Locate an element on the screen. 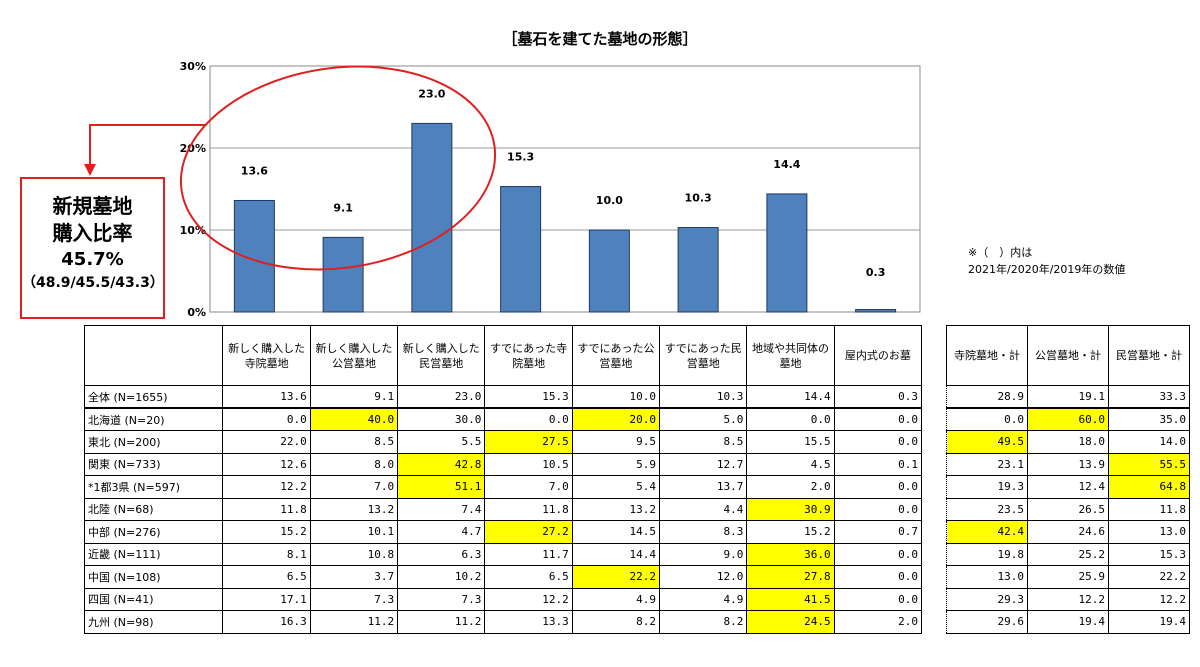  table-cell: 2.0 is located at coordinates (878, 622).